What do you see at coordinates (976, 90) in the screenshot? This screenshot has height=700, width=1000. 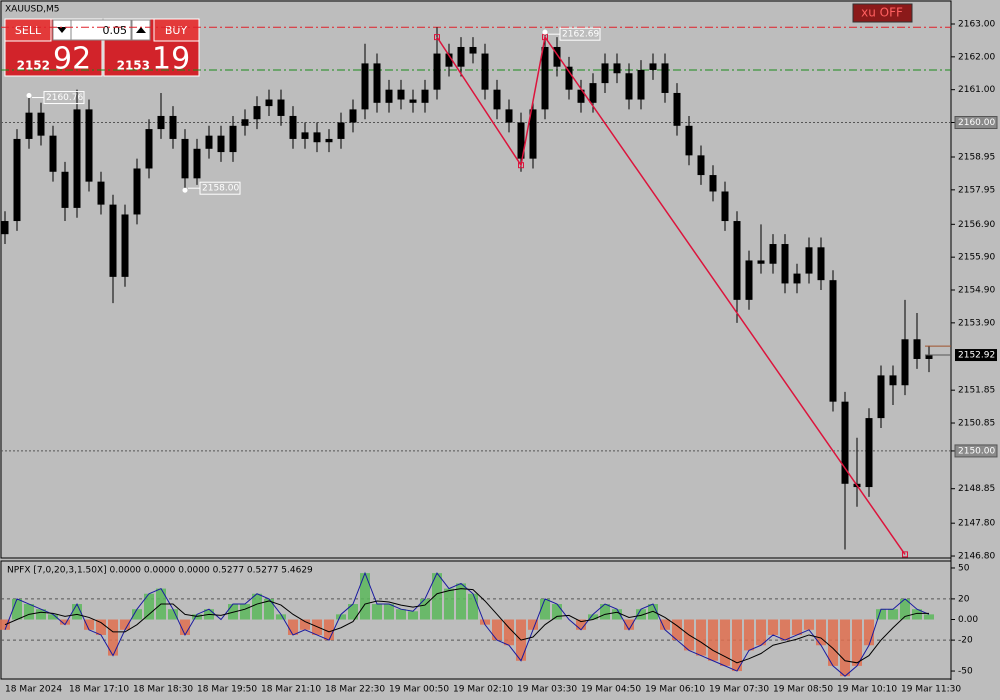 I see `y-tick-label: 2161.00` at bounding box center [976, 90].